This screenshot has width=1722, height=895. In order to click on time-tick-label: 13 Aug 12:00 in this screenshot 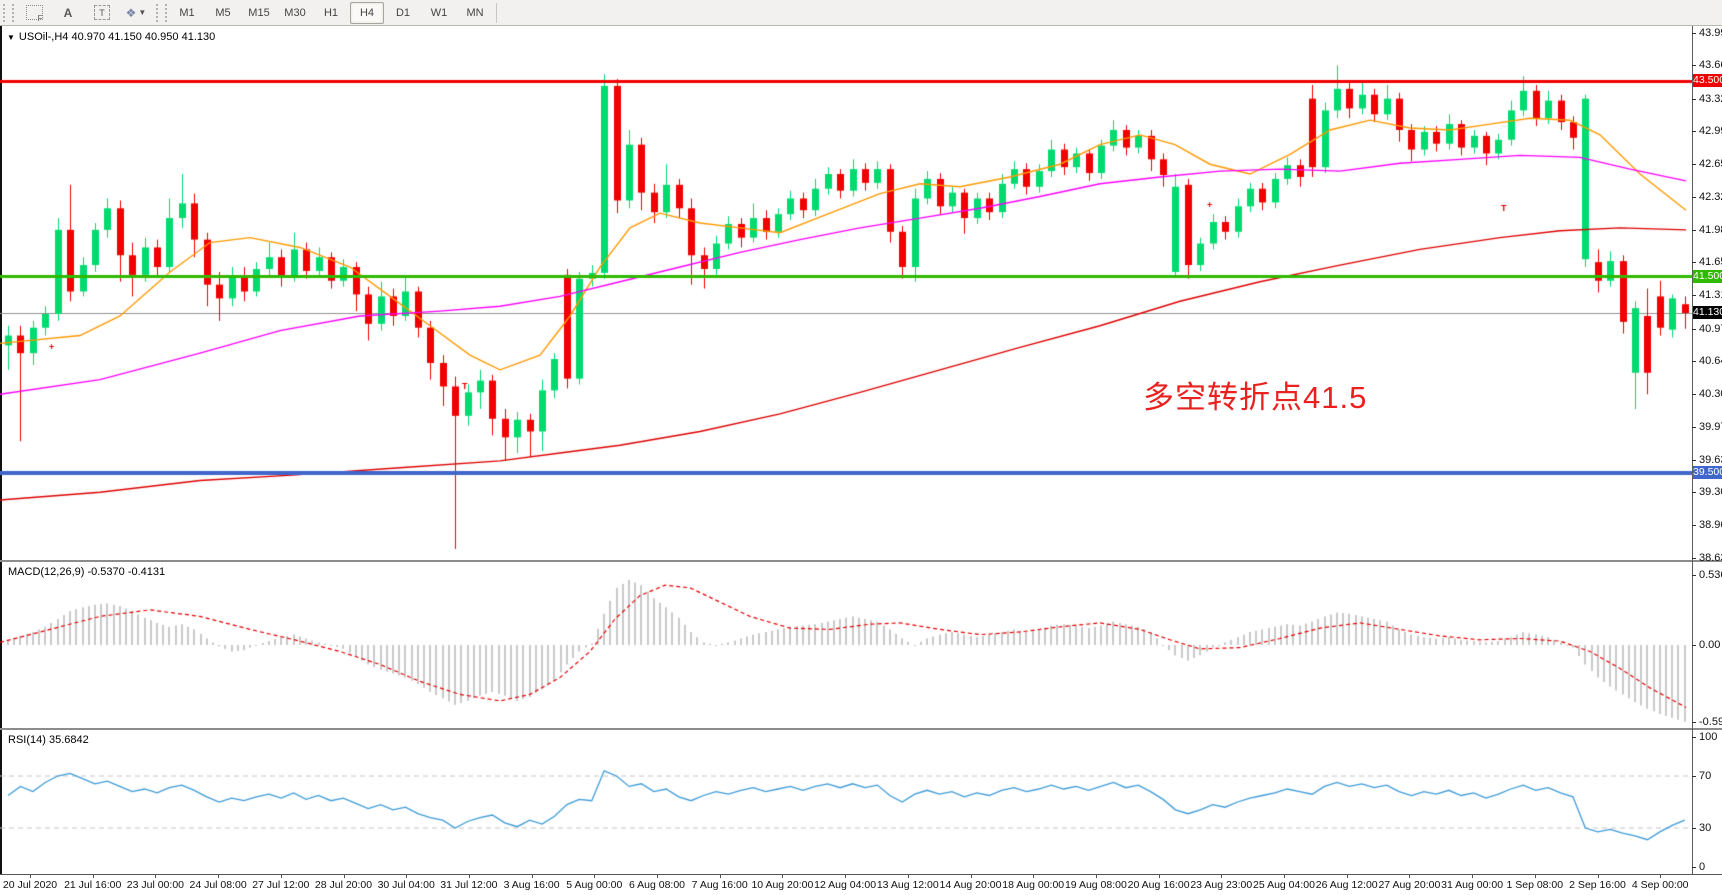, I will do `click(907, 885)`.